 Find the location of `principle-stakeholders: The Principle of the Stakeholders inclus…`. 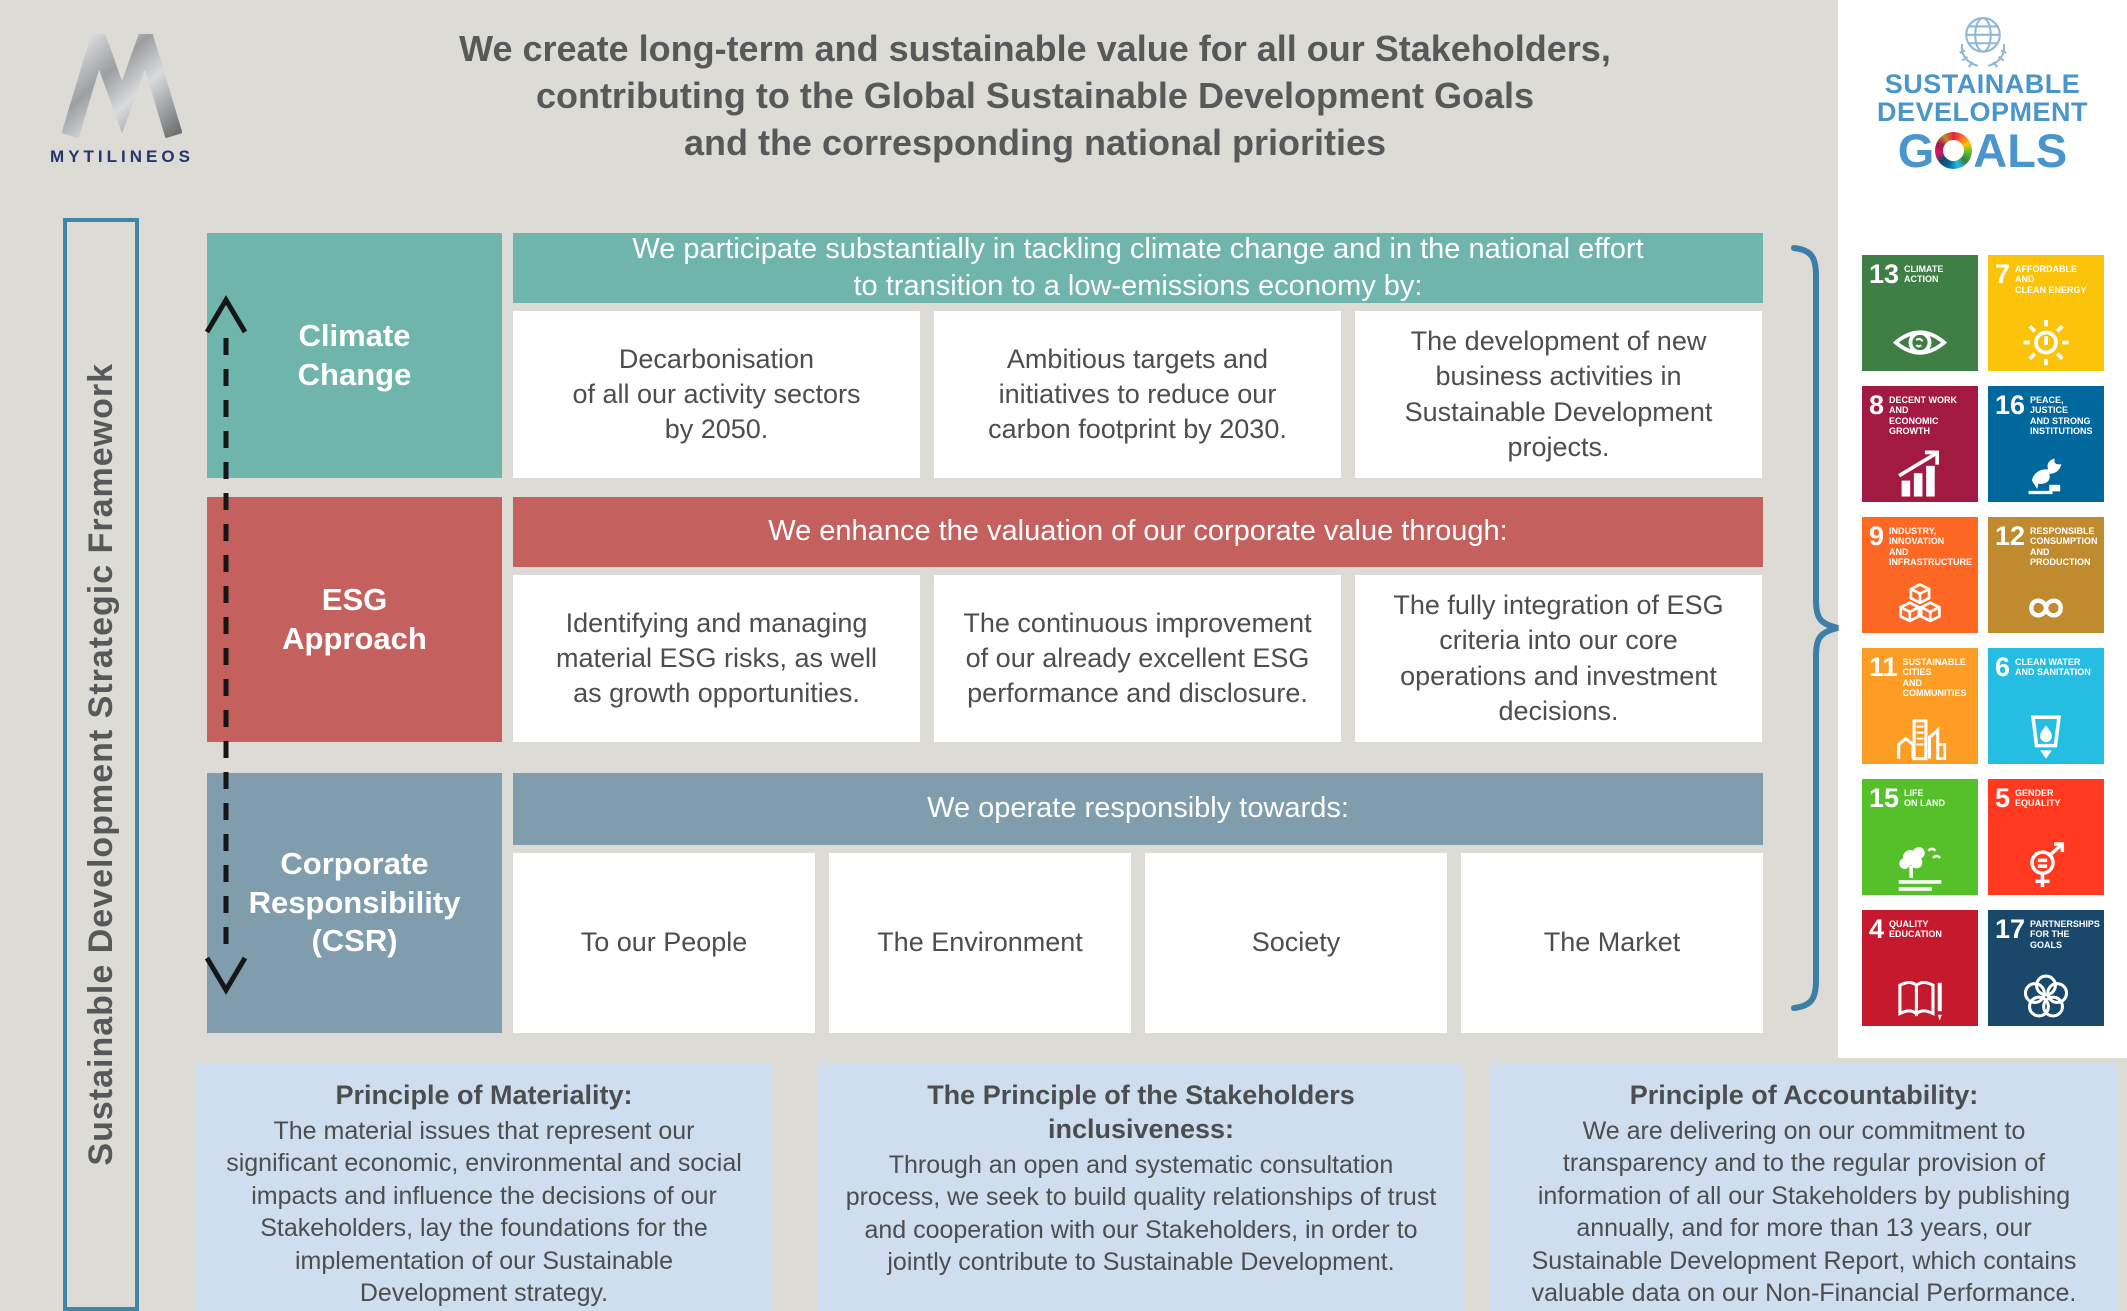

principle-stakeholders: The Principle of the Stakeholders inclus… is located at coordinates (1141, 1187).